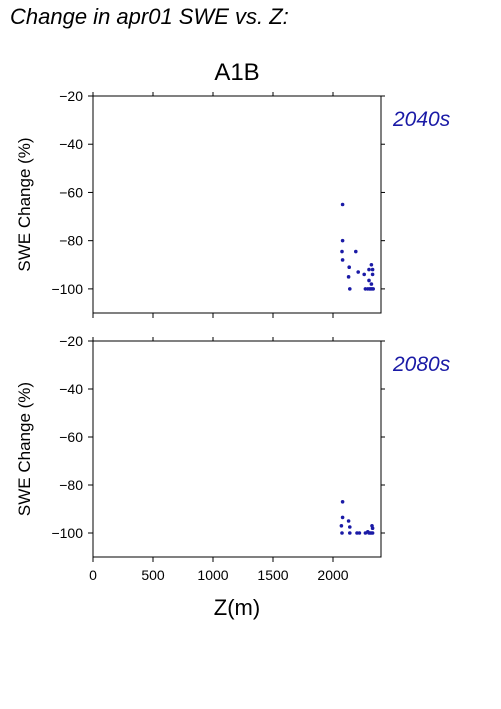 The image size is (501, 709). Describe the element at coordinates (421, 364) in the screenshot. I see `period-label: 2080s` at that location.